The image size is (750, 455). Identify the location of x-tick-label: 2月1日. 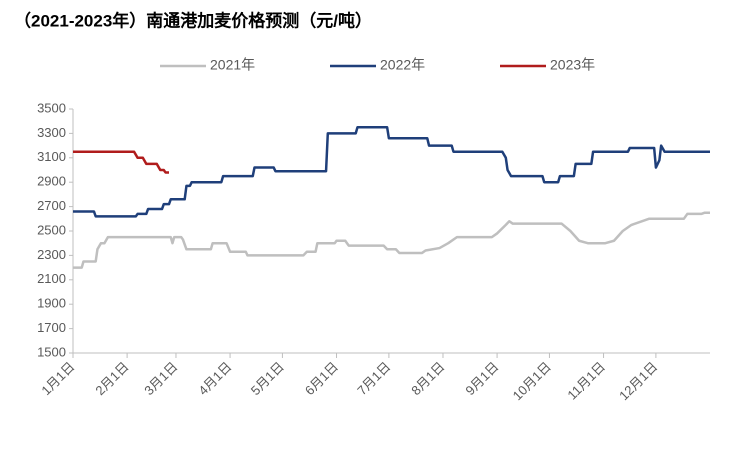
(111, 378).